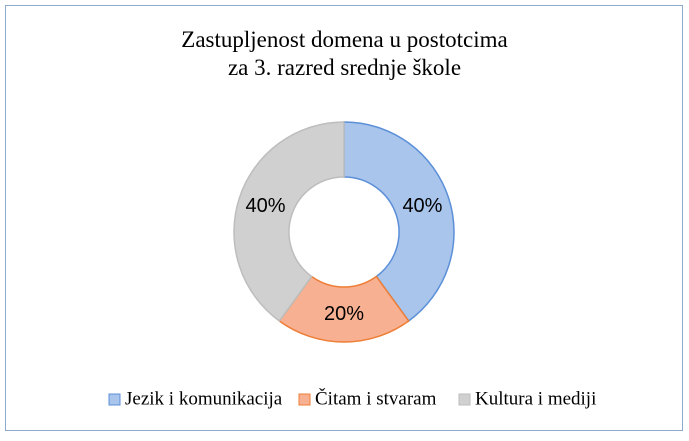 Image resolution: width=689 pixels, height=441 pixels. What do you see at coordinates (535, 398) in the screenshot?
I see `legend-label: Kultura i mediji` at bounding box center [535, 398].